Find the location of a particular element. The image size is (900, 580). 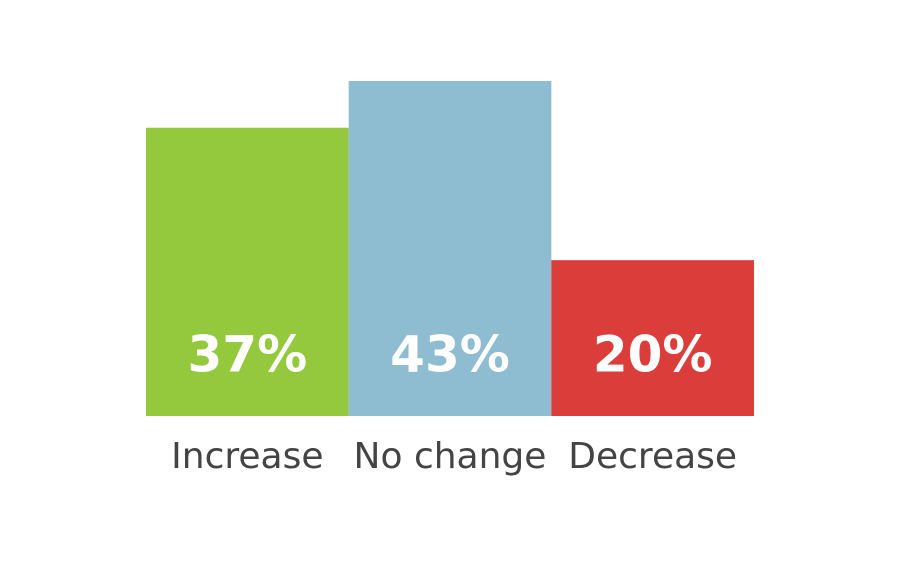

value-label: 20% is located at coordinates (653, 355).